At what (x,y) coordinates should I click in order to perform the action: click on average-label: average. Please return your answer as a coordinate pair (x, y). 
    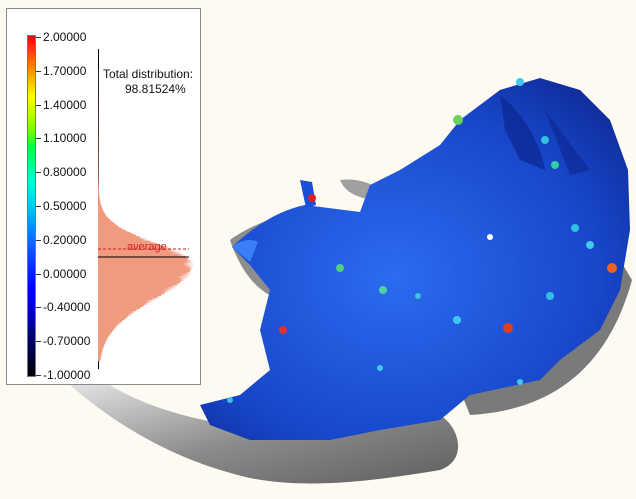
    Looking at the image, I should click on (147, 247).